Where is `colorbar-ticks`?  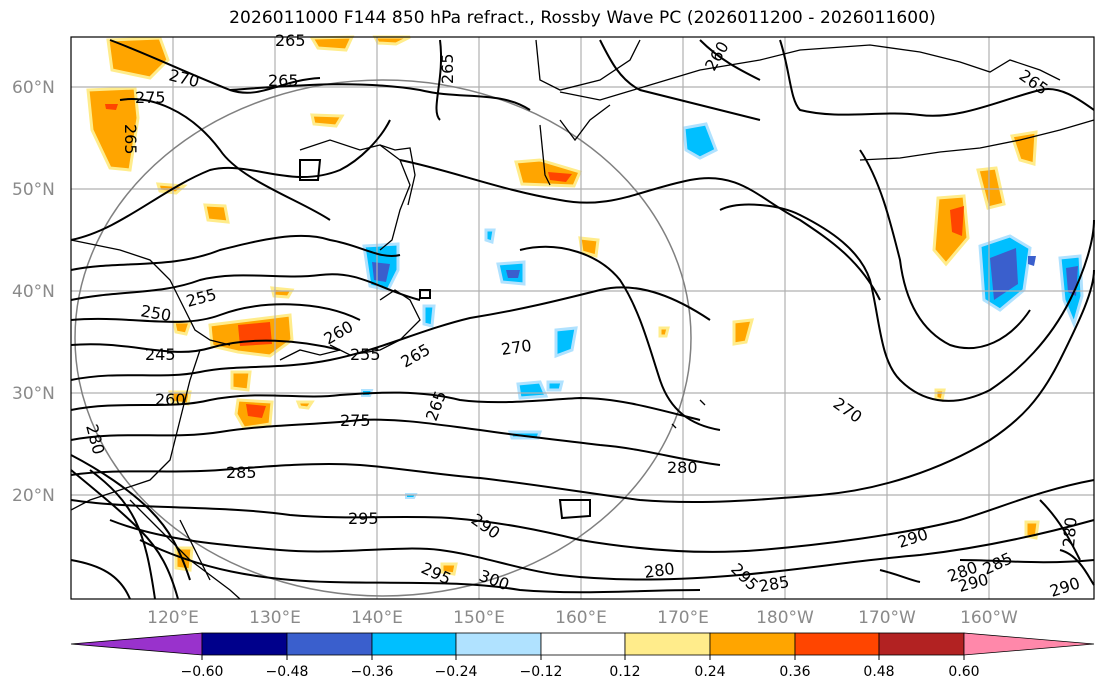 colorbar-ticks is located at coordinates (583, 657).